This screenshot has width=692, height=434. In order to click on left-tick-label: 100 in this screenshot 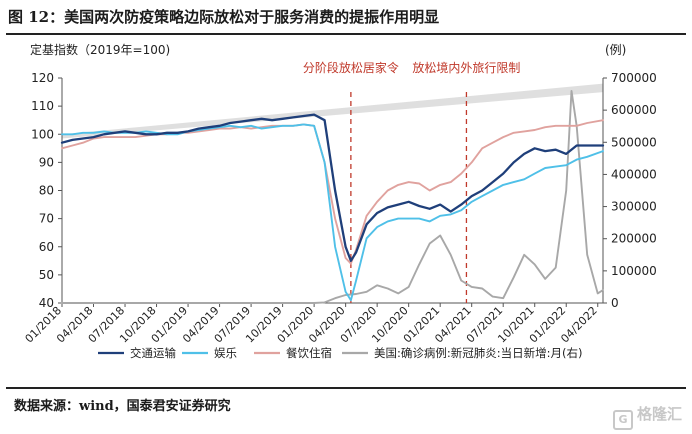, I will do `click(42, 134)`.